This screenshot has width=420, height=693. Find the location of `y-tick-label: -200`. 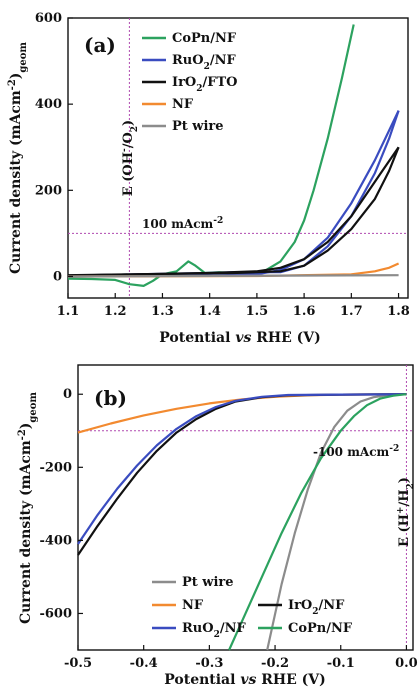

y-tick-label: -200 is located at coordinates (55, 467).